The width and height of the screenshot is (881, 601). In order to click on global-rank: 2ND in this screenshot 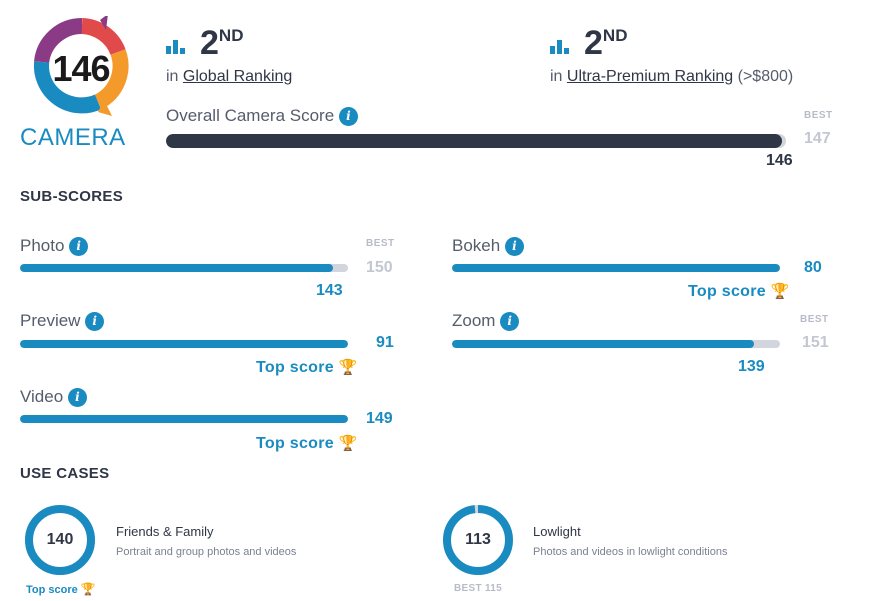, I will do `click(221, 43)`.